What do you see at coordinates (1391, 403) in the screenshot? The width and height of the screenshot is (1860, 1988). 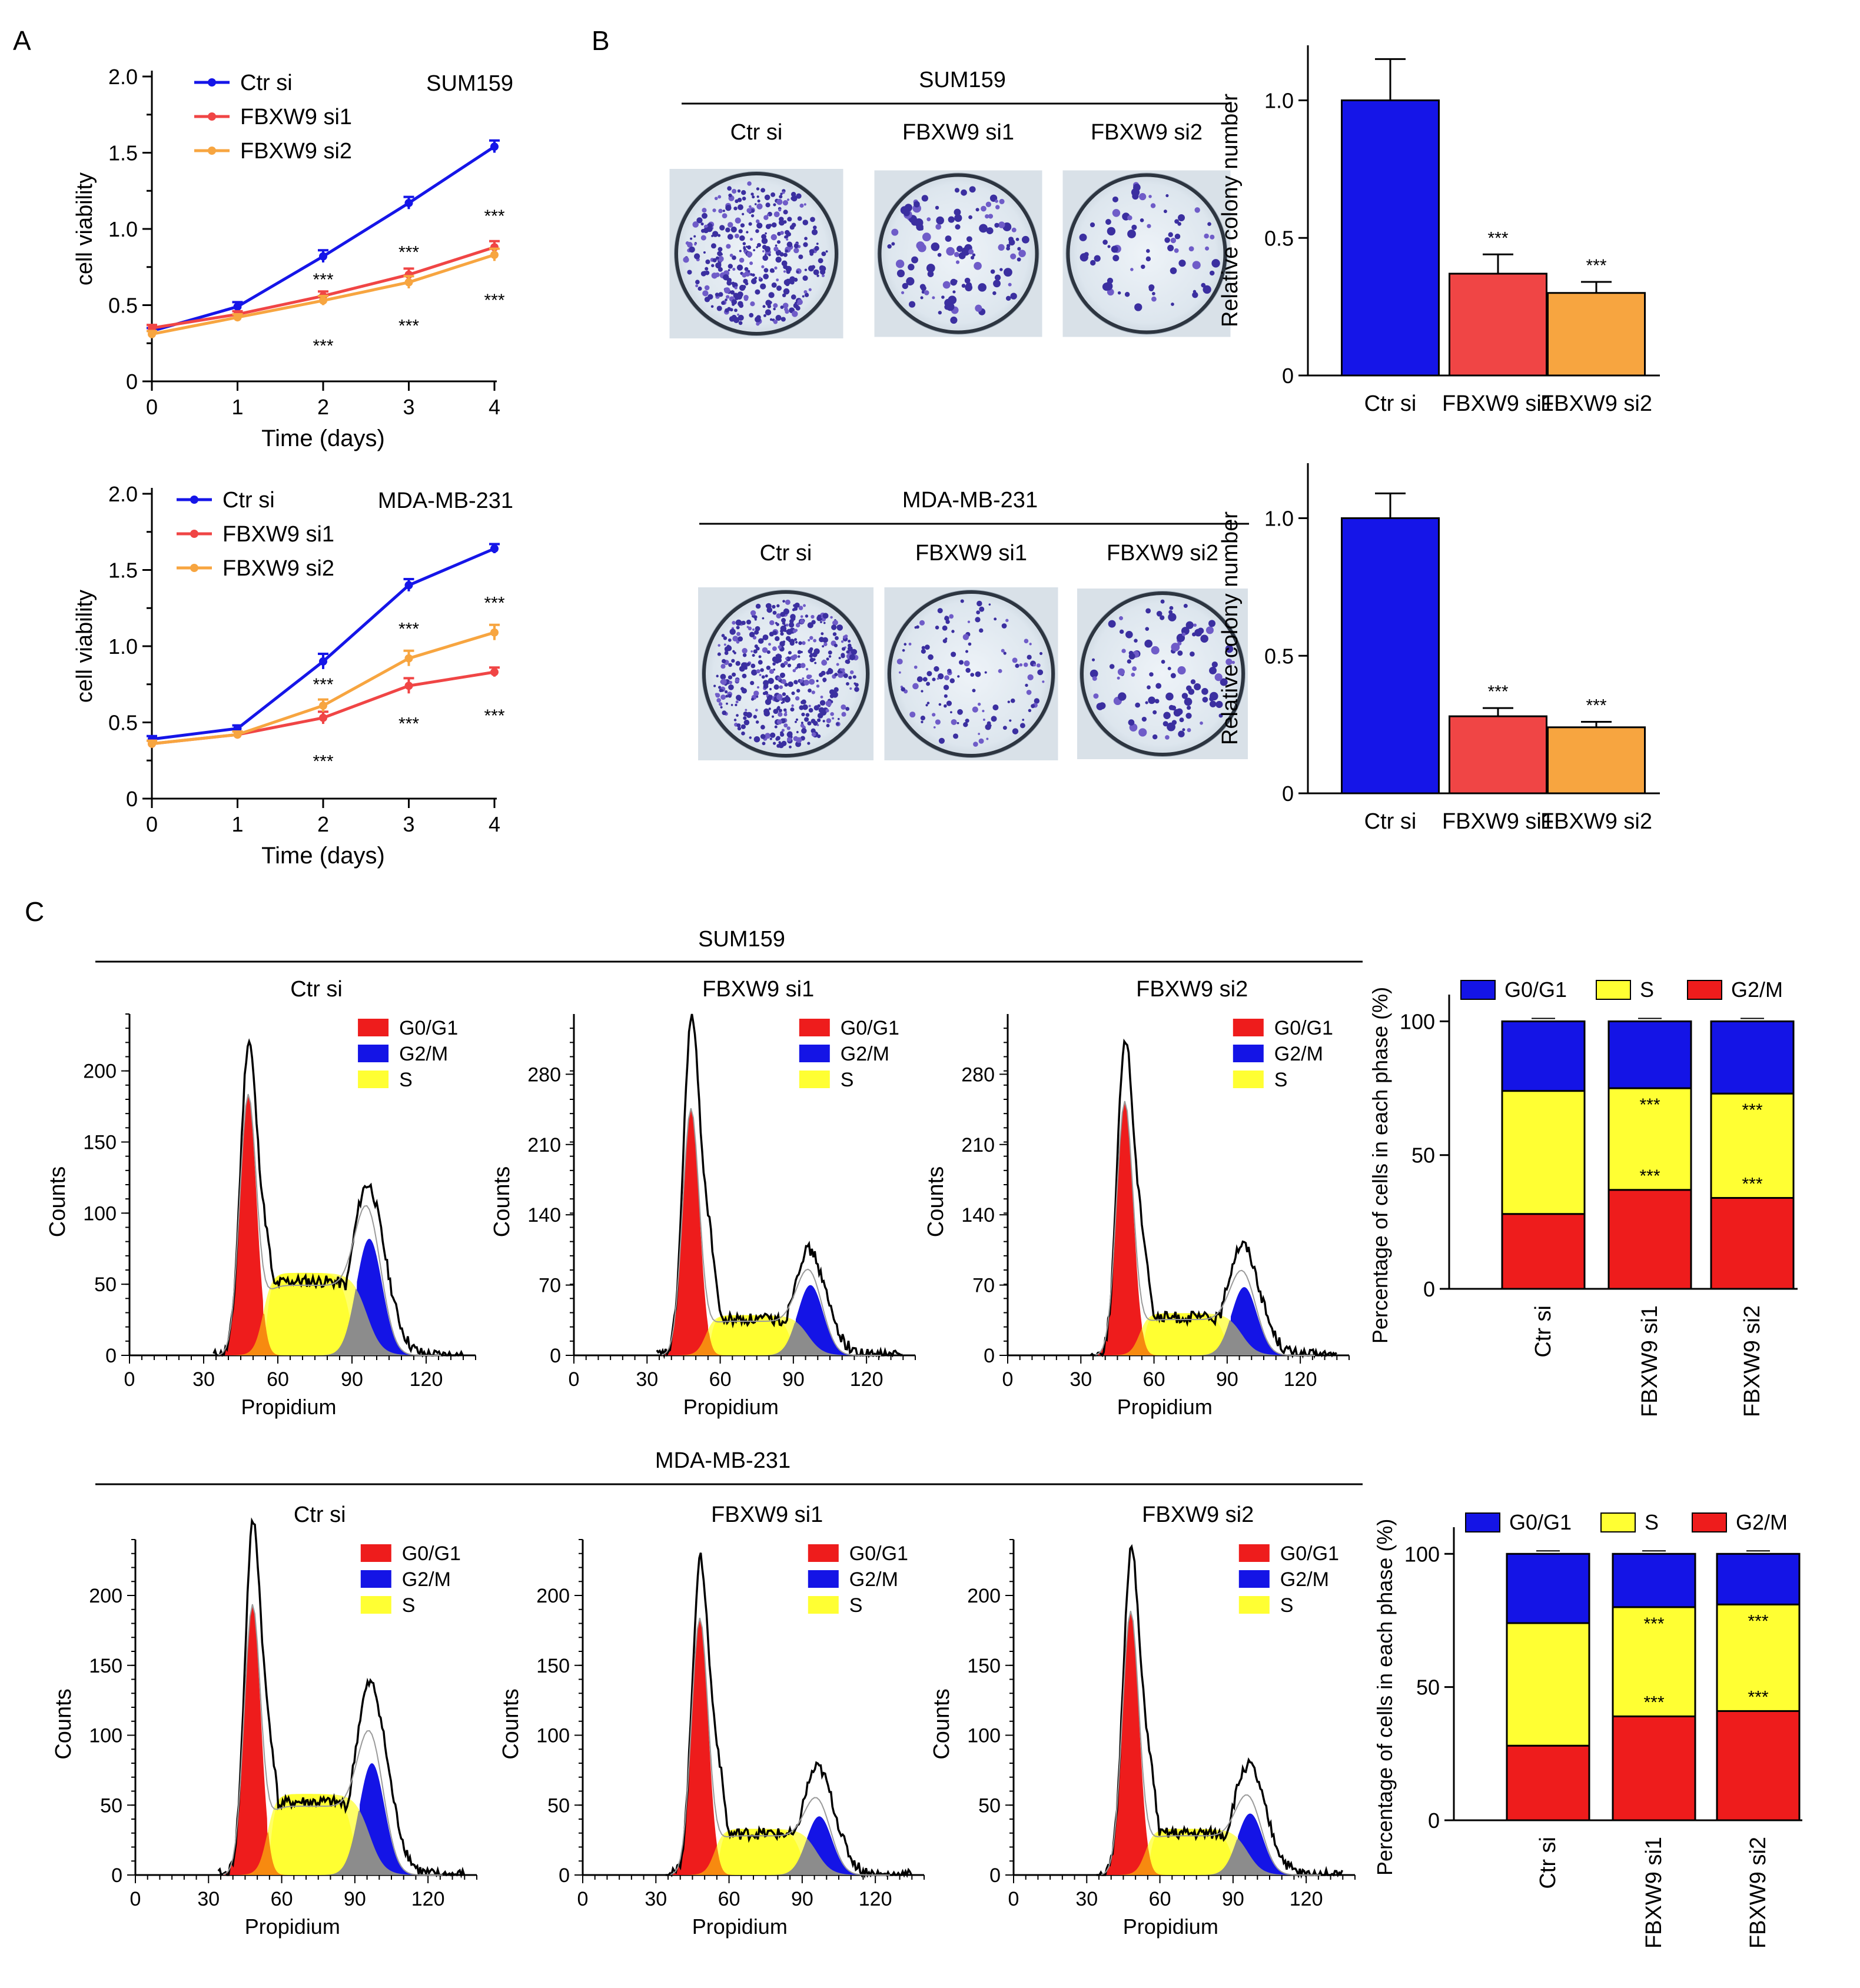 I see `x-tick-label: Ctr si` at bounding box center [1391, 403].